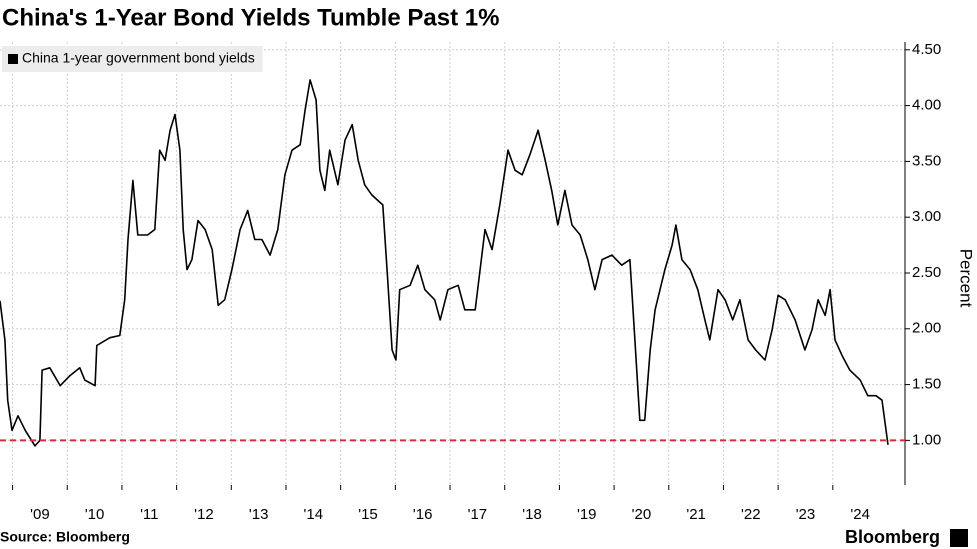 The image size is (977, 549). I want to click on x-tick-label: '21, so click(696, 514).